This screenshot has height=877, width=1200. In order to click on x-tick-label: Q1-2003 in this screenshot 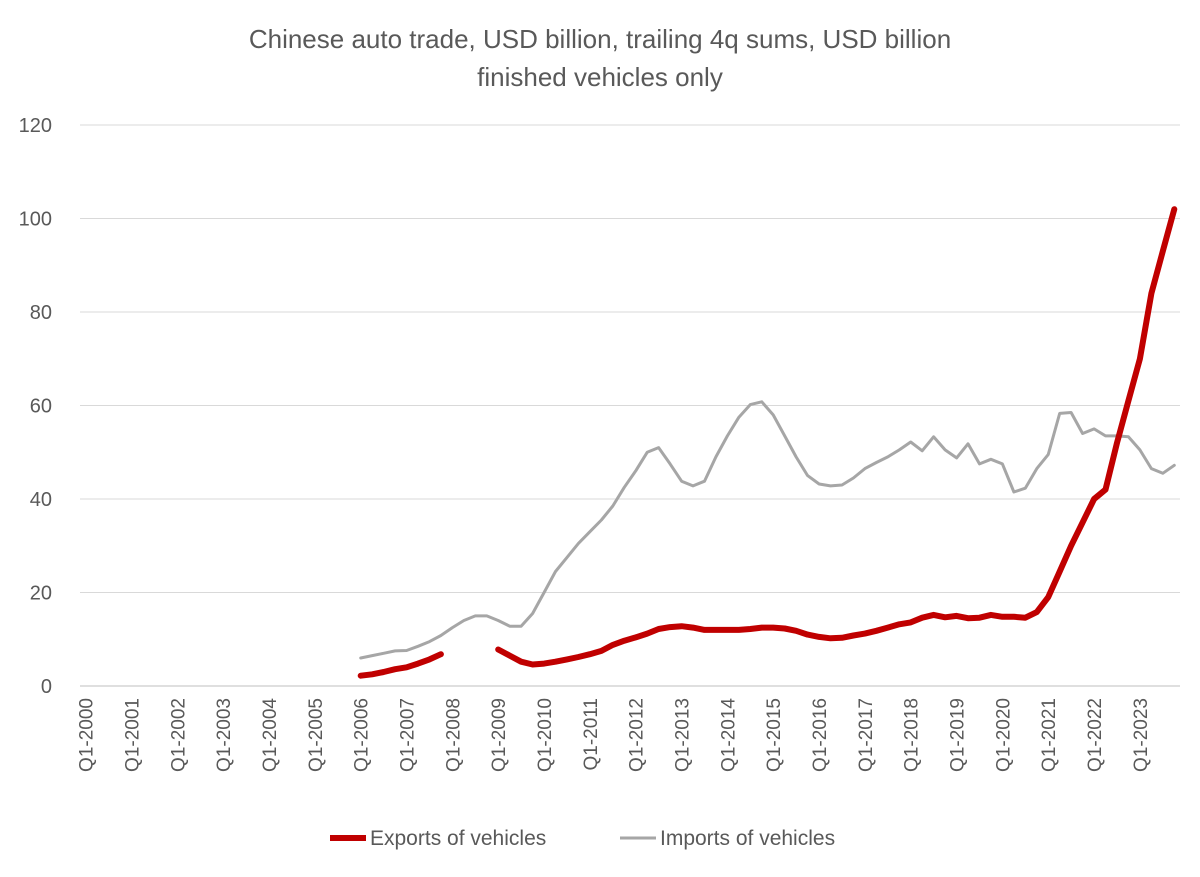, I will do `click(224, 735)`.